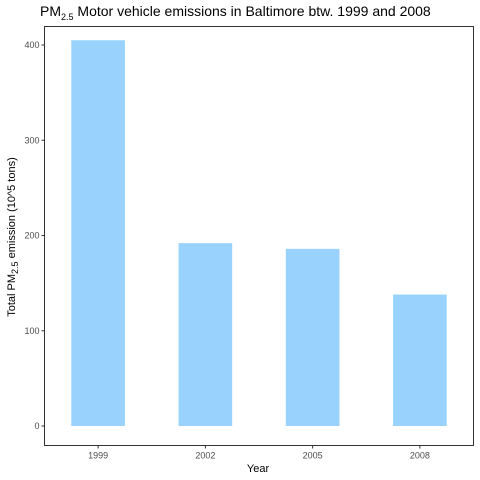 The image size is (480, 480). Describe the element at coordinates (312, 337) in the screenshot. I see `bar-2005` at that location.